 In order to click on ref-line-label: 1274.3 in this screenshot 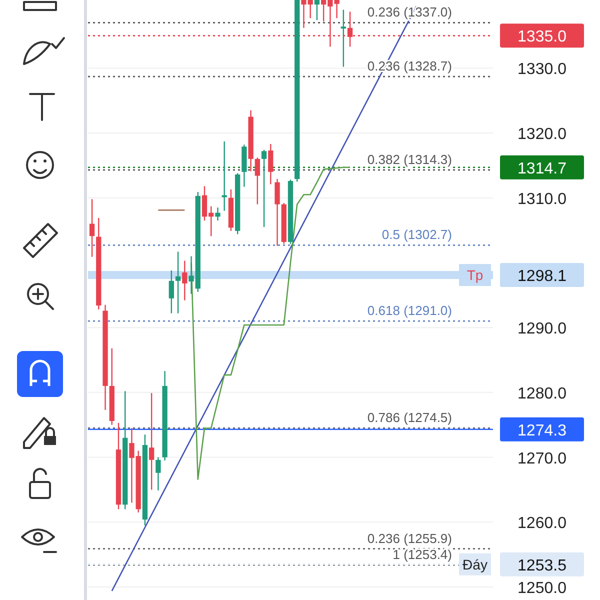, I will do `click(542, 431)`.